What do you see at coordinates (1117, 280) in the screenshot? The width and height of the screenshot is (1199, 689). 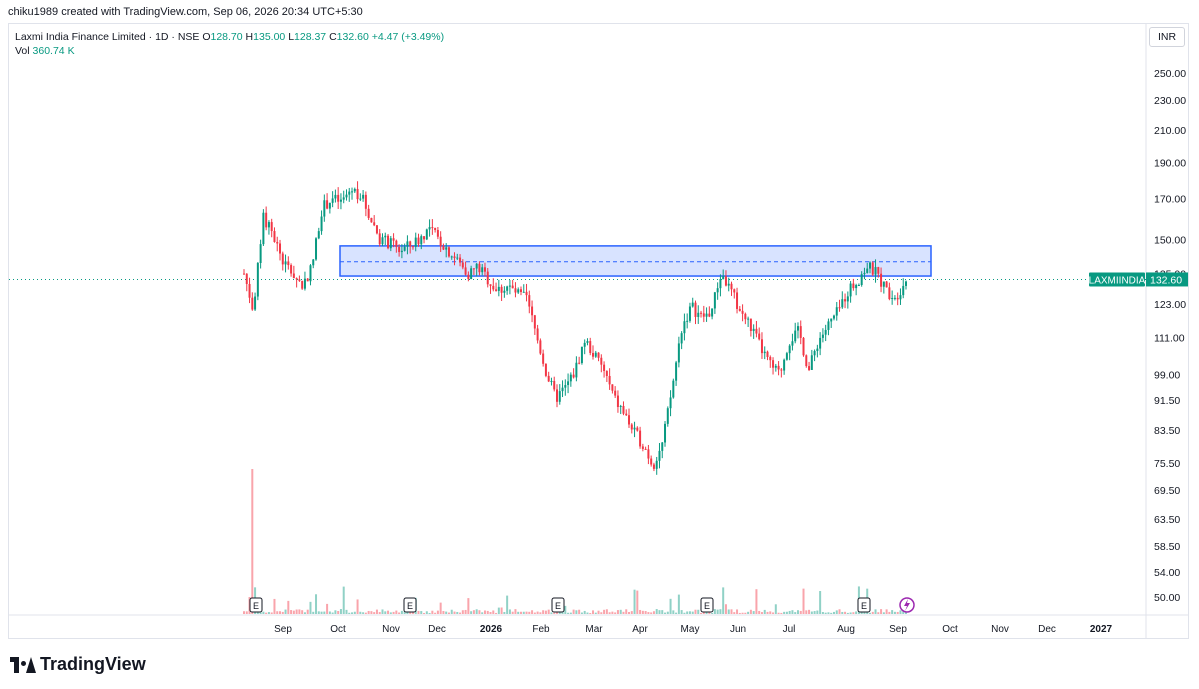 I see `symbol-tag-label: LAXMIINDIA` at bounding box center [1117, 280].